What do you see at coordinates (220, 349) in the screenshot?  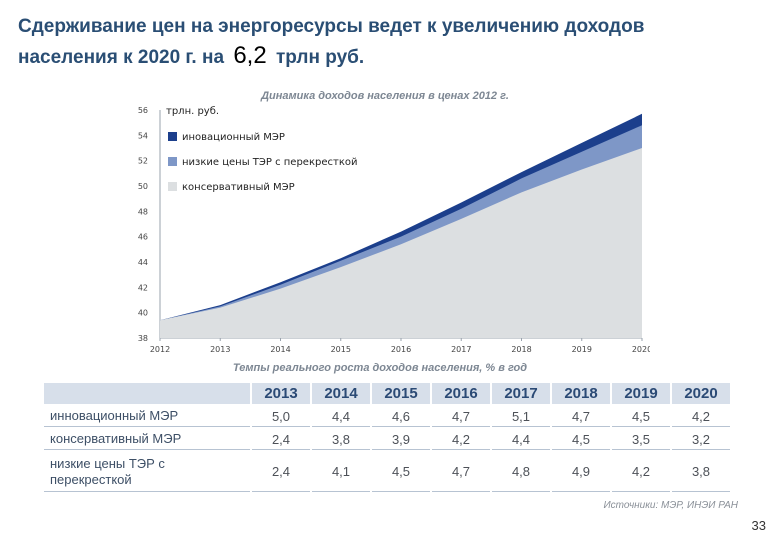 I see `x-tick-label: 2013` at bounding box center [220, 349].